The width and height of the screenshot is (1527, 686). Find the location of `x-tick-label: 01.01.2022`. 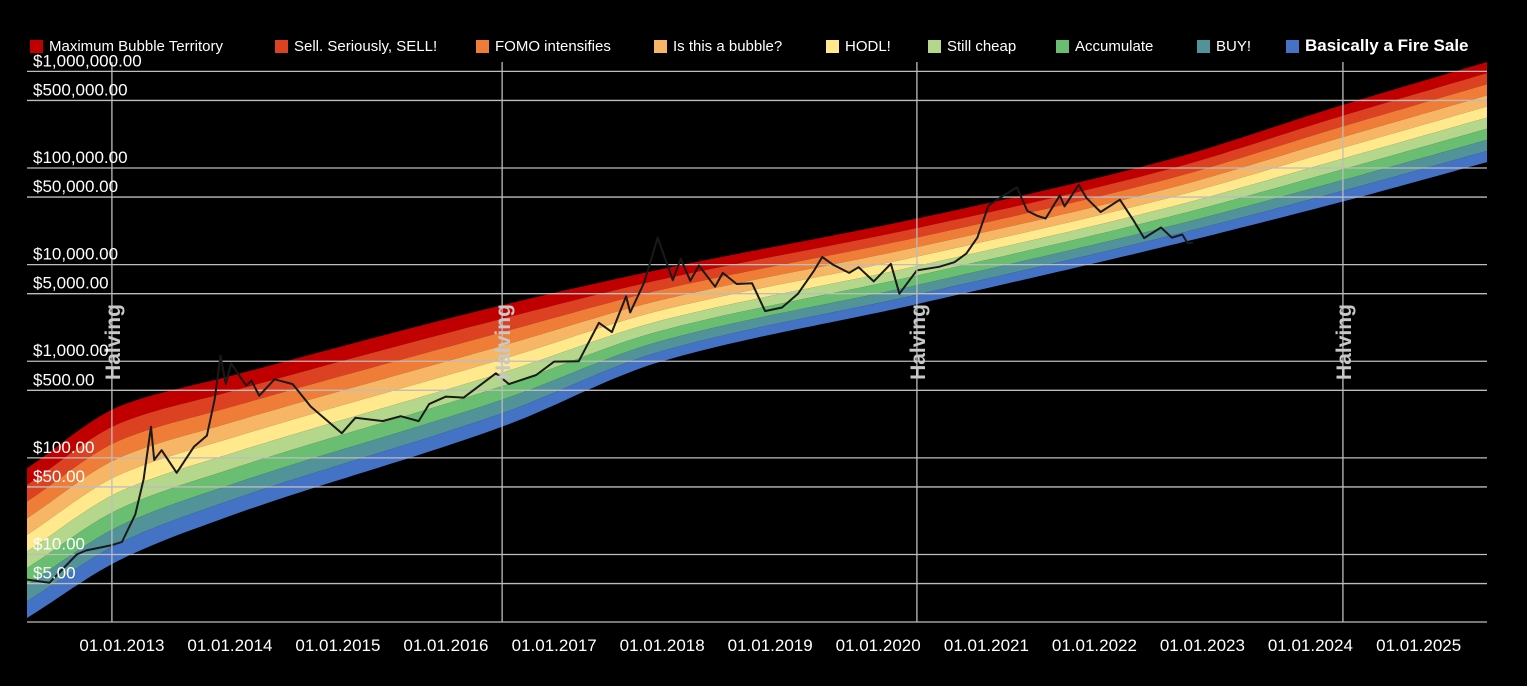

x-tick-label: 01.01.2022 is located at coordinates (1094, 645).